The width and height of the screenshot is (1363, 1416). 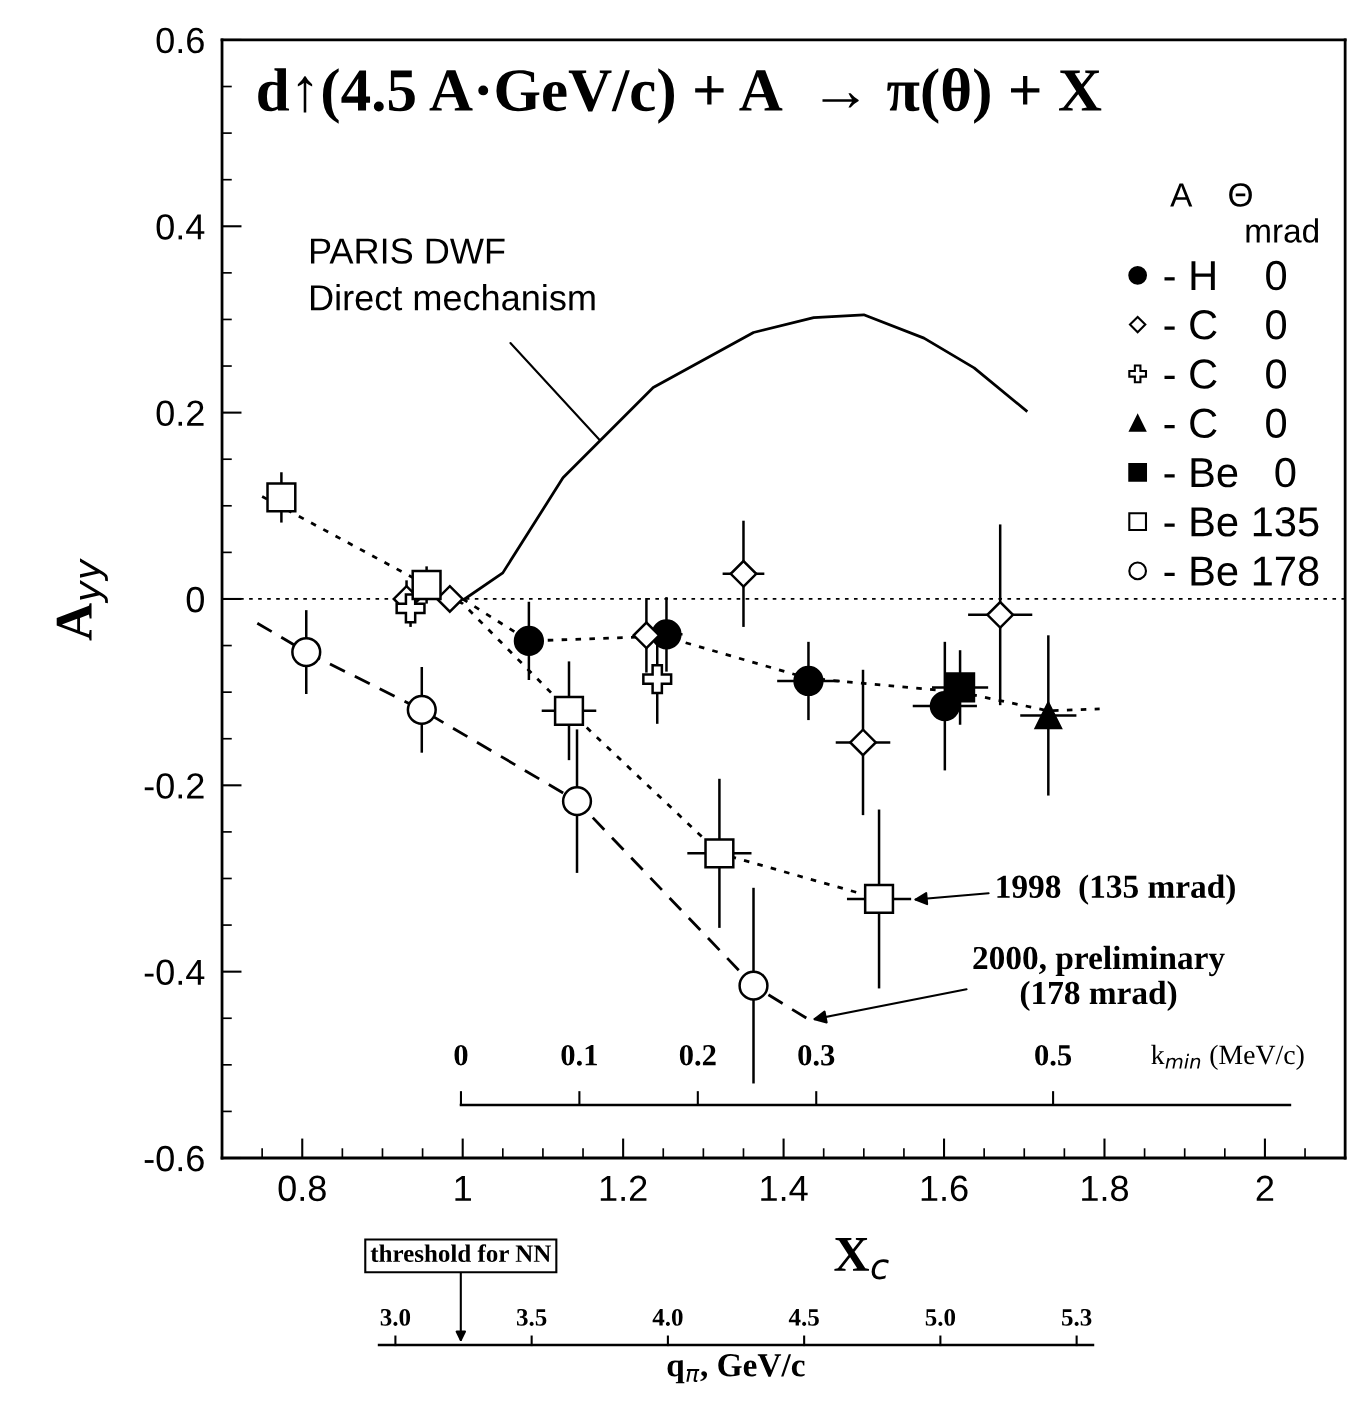 I want to click on y-tick-label: -0.2, so click(x=174, y=786).